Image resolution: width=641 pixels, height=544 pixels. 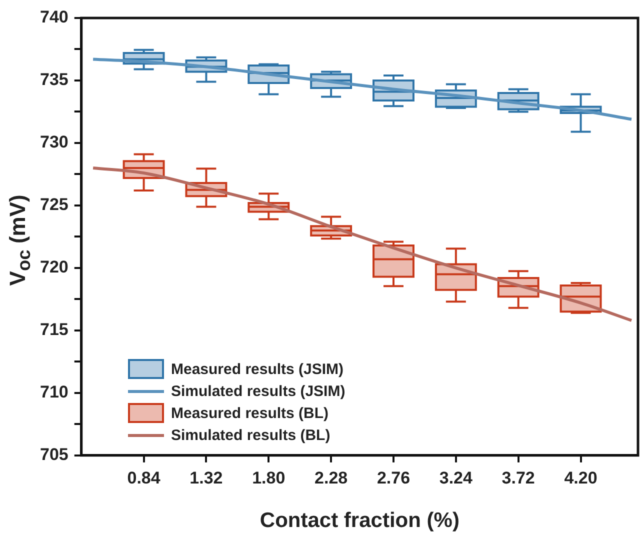 What do you see at coordinates (360, 520) in the screenshot?
I see `x-axis-title: Contact fraction (%)` at bounding box center [360, 520].